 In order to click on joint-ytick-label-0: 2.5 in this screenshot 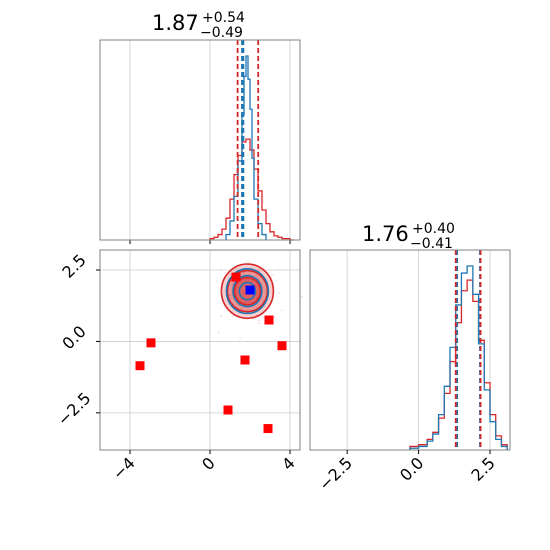, I will do `click(73, 265)`.